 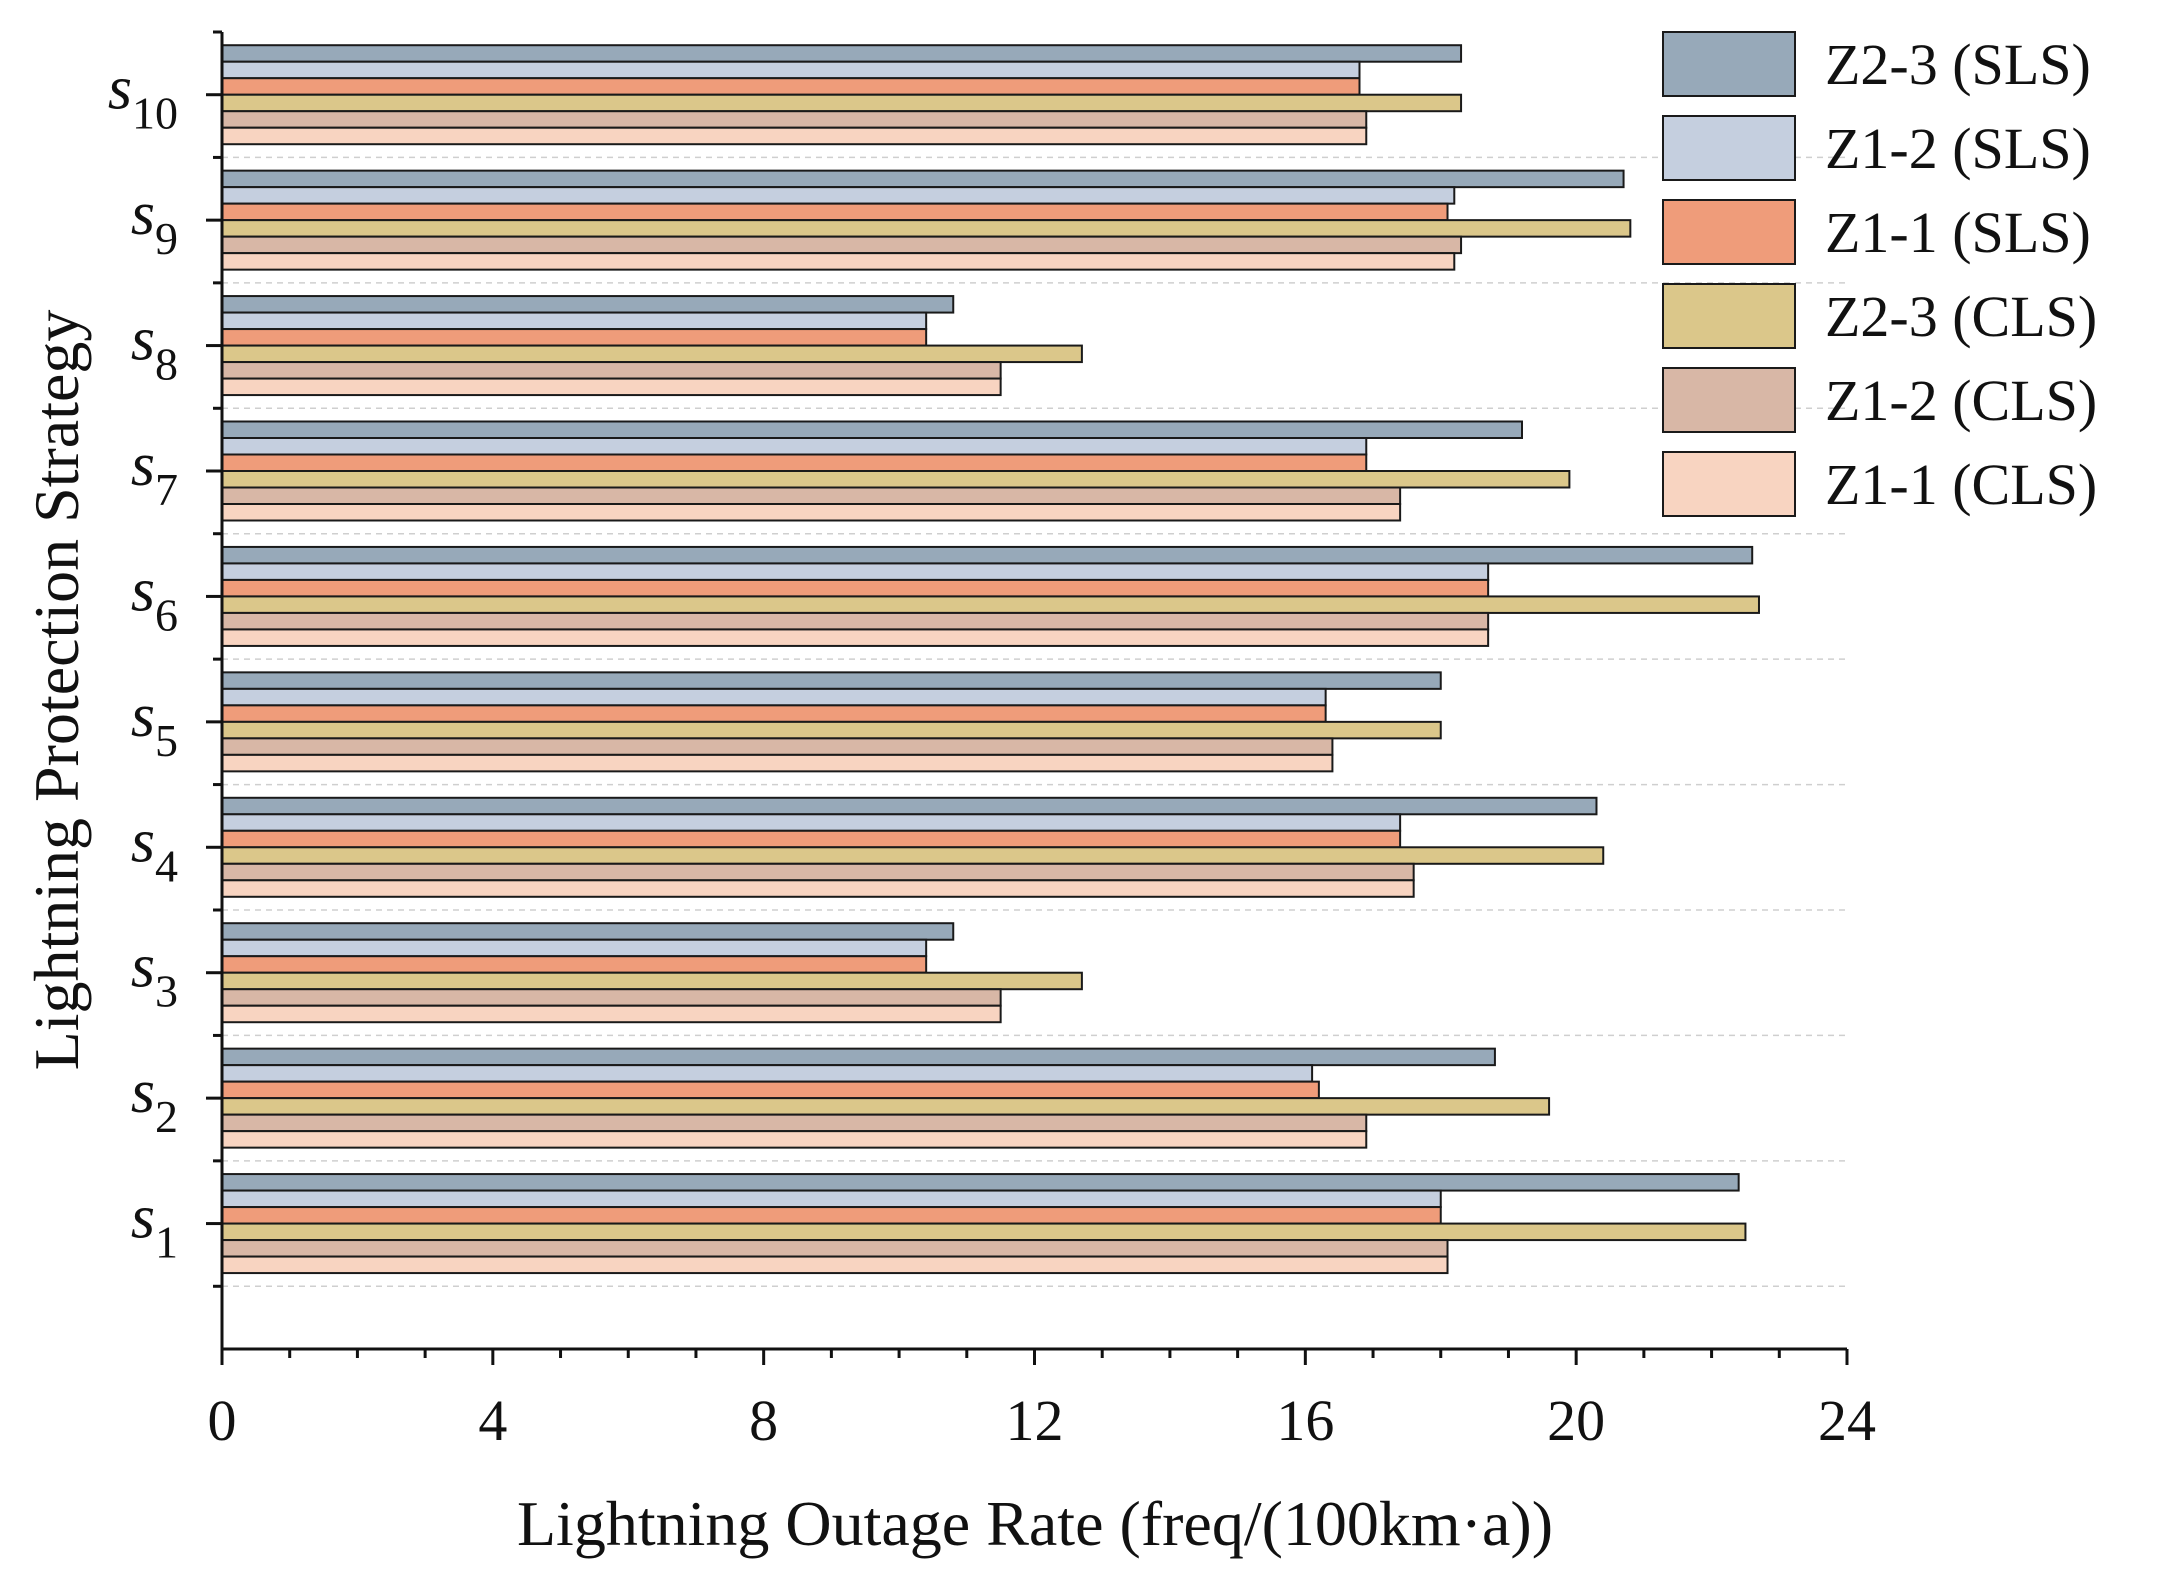 What do you see at coordinates (1961, 484) in the screenshot?
I see `legend-label: Z1-1 (CLS)` at bounding box center [1961, 484].